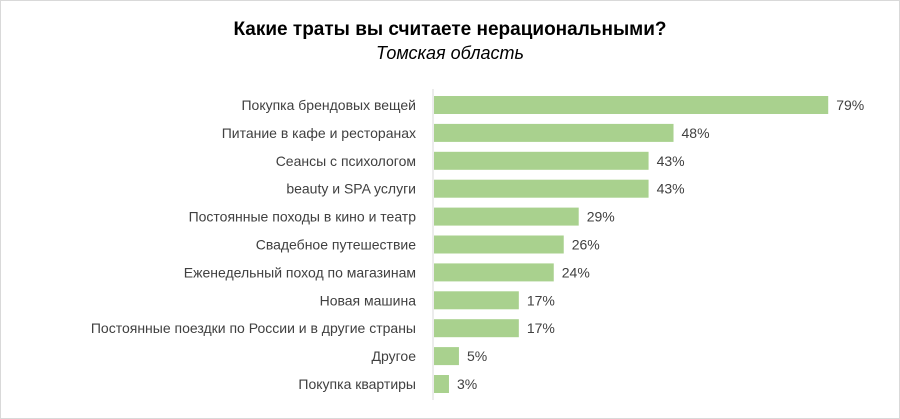 This screenshot has width=900, height=419. What do you see at coordinates (450, 53) in the screenshot?
I see `chart-subtitle: Томская область` at bounding box center [450, 53].